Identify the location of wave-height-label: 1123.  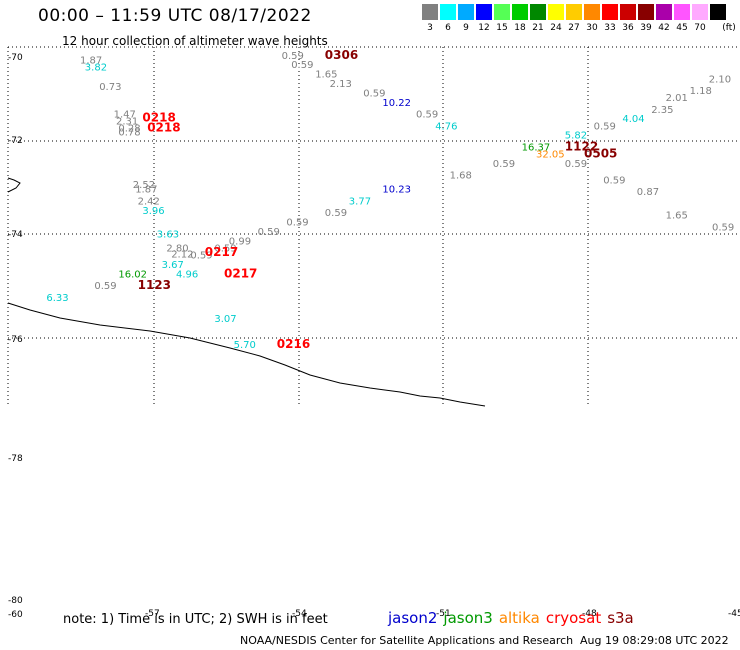
(154, 285).